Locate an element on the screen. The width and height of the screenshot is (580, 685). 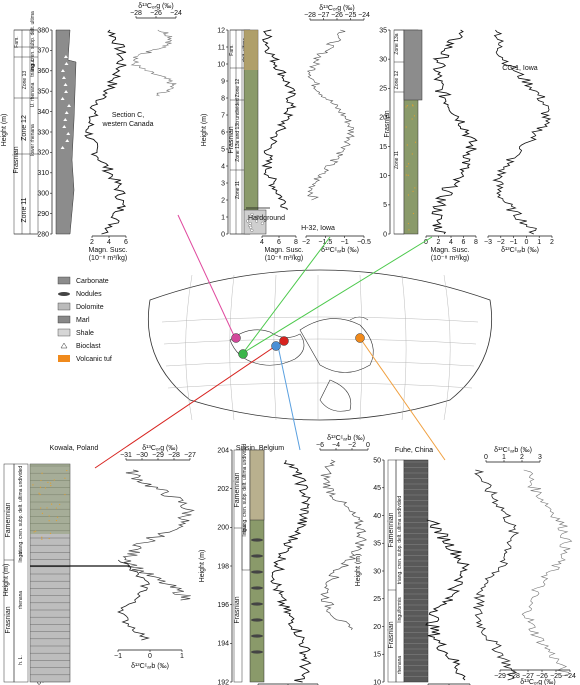
panel-title: Fuhe, China is located at coordinates (414, 450).